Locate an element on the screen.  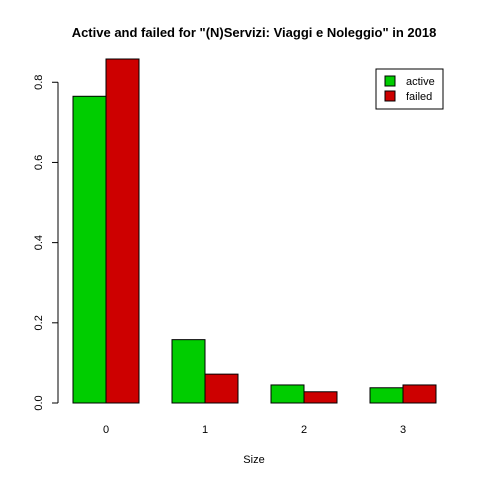
legend-swatch-active is located at coordinates (390, 81).